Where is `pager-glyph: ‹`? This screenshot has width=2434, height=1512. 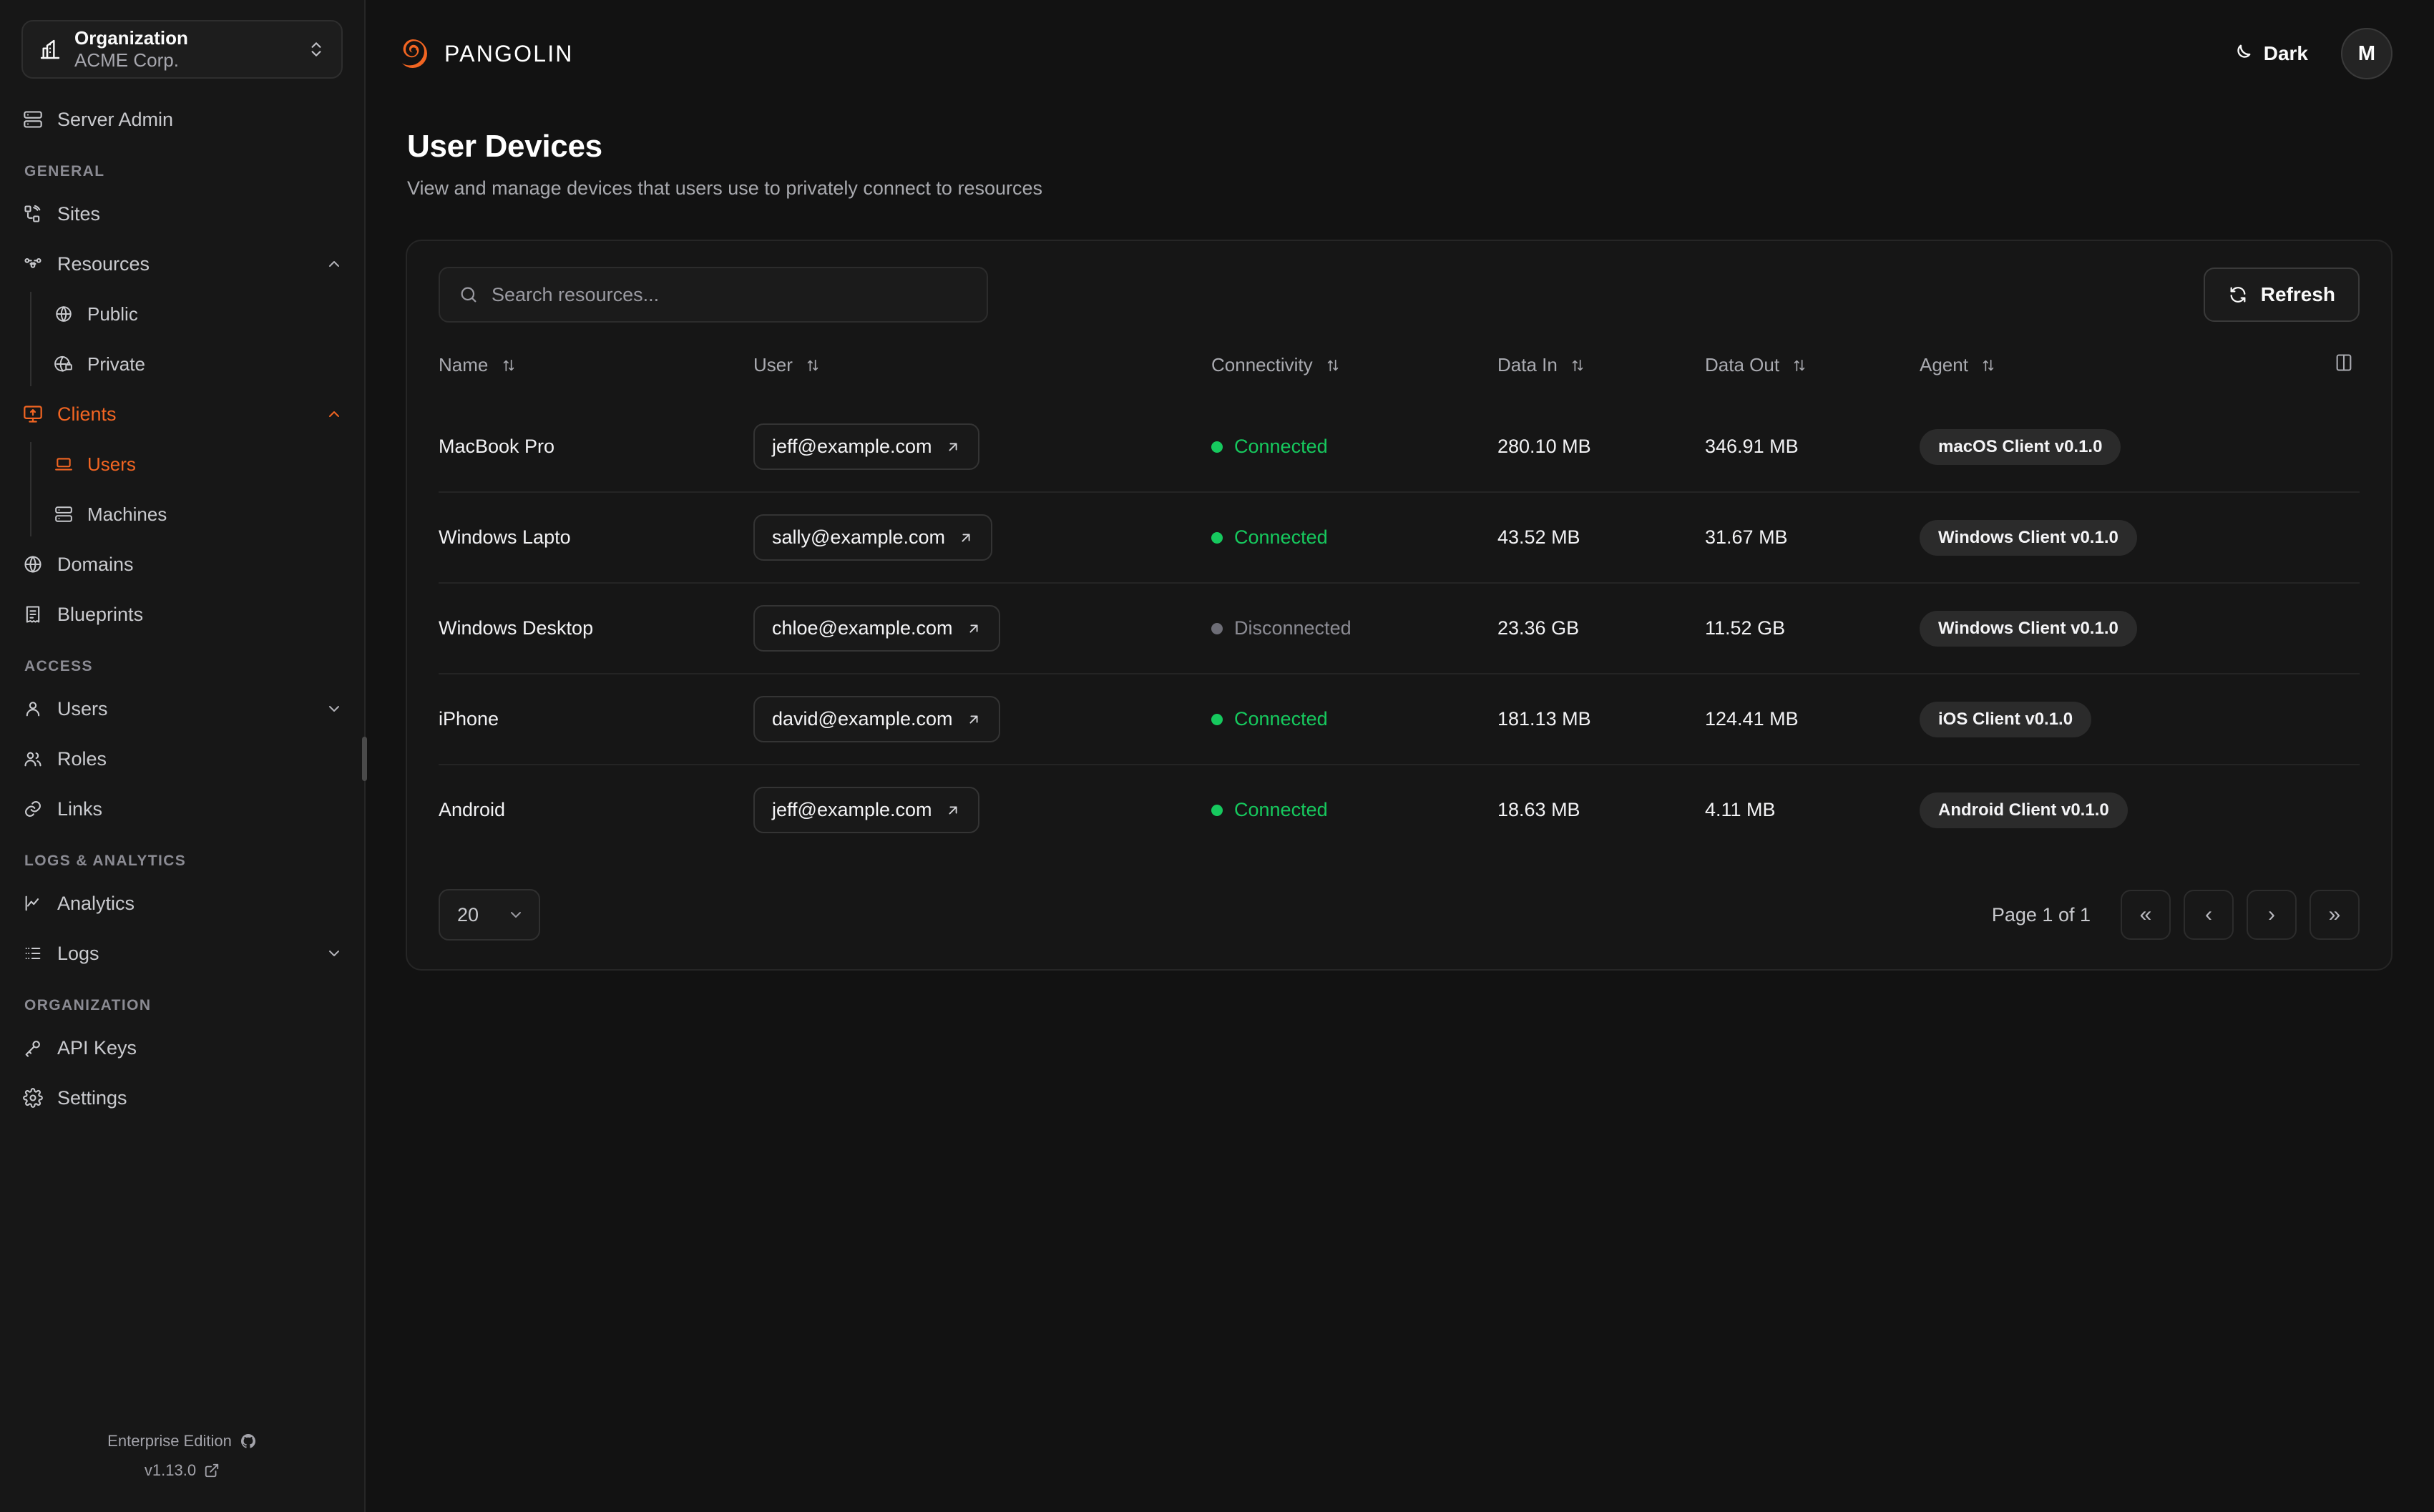 pager-glyph: ‹ is located at coordinates (2208, 914).